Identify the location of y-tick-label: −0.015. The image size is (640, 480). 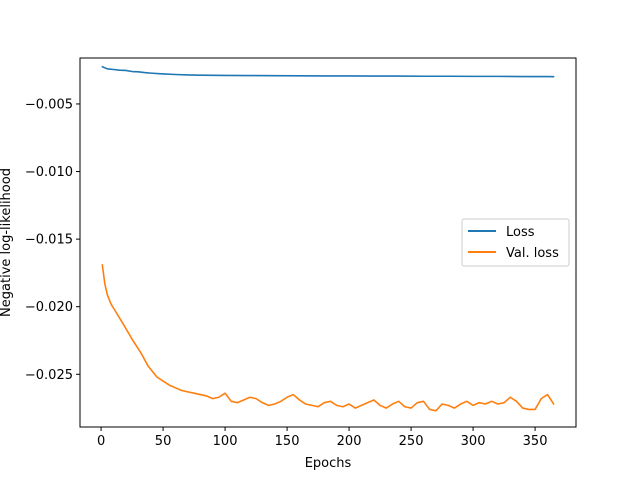
(49, 240).